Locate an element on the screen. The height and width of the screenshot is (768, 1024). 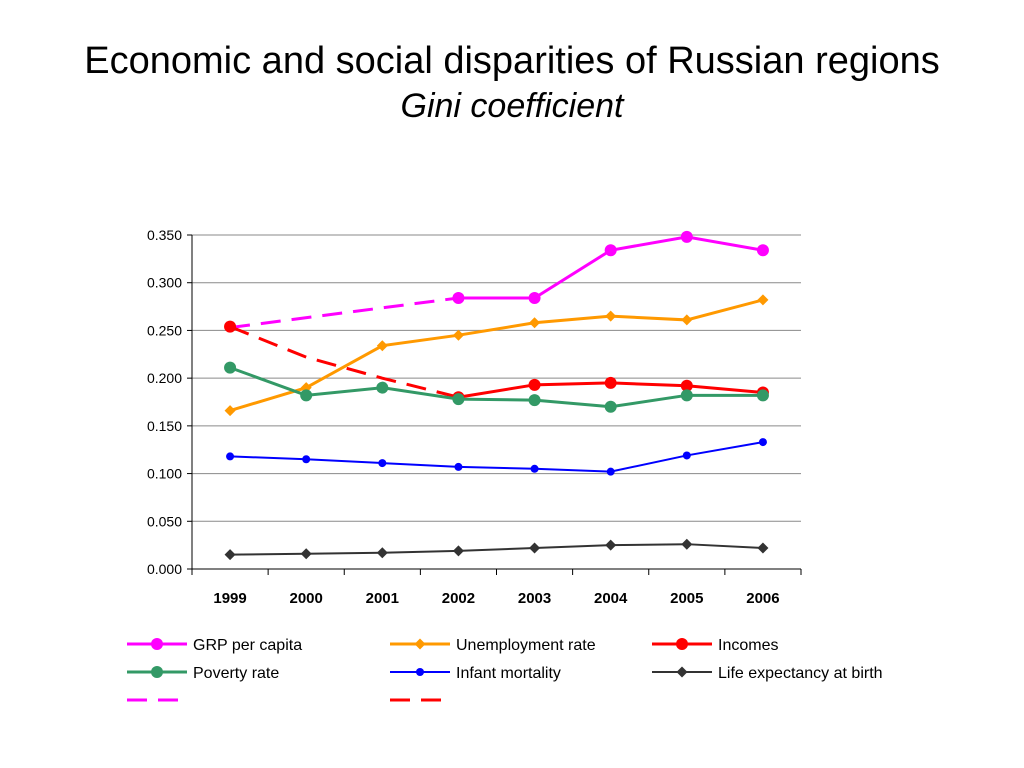
x-tick-label: 1999 is located at coordinates (229, 598).